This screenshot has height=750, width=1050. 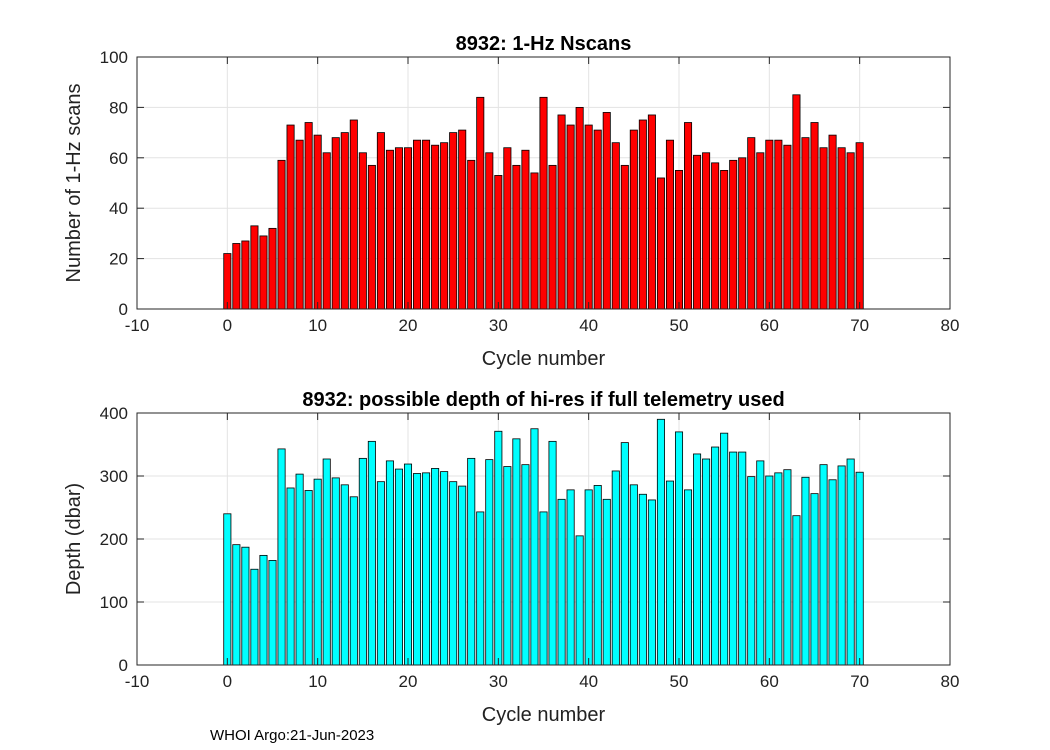 What do you see at coordinates (408, 325) in the screenshot?
I see `x-tick-label: 20` at bounding box center [408, 325].